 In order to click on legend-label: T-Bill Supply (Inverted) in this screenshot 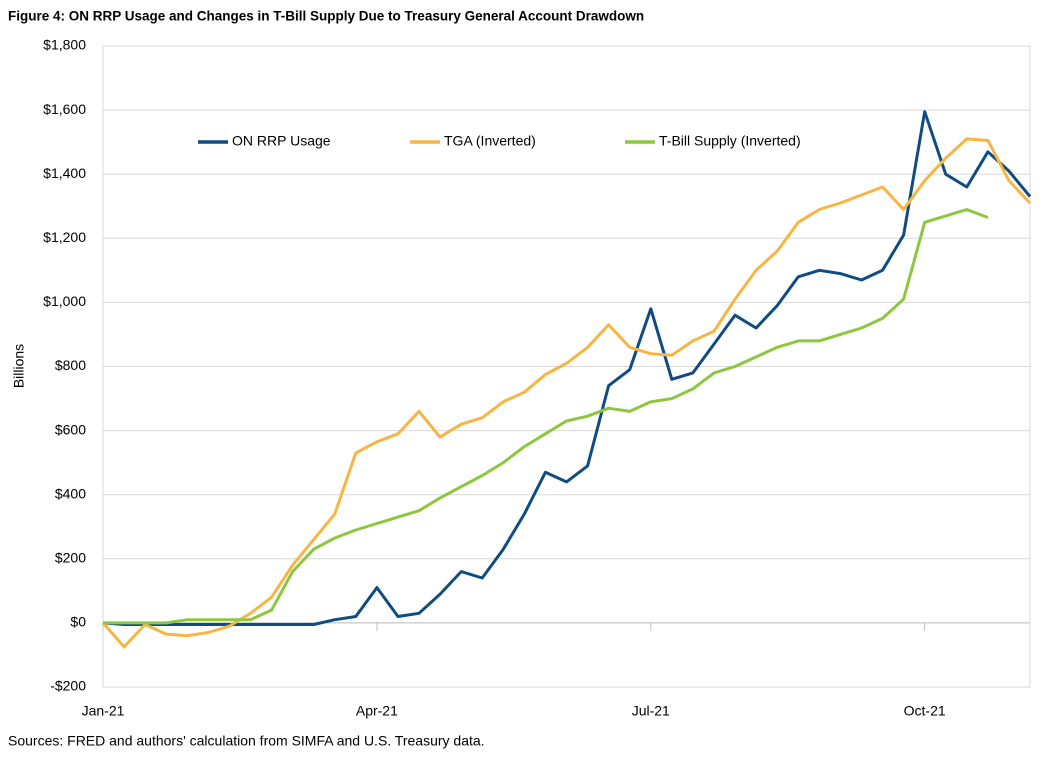, I will do `click(730, 141)`.